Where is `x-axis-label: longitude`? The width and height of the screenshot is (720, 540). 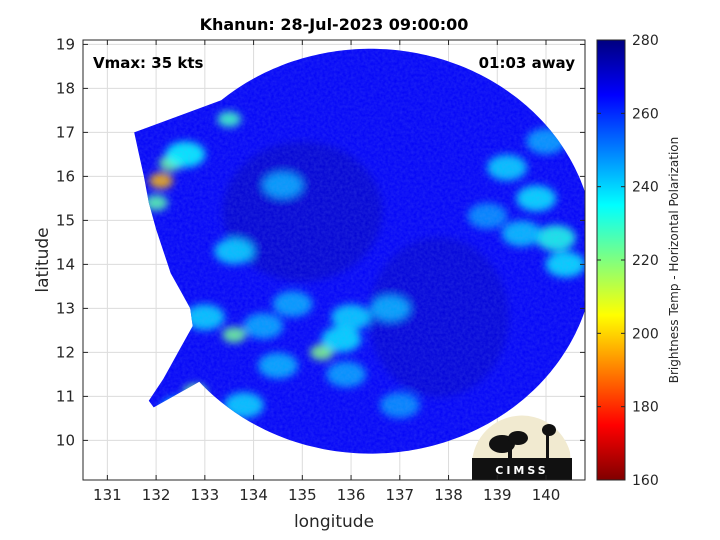
x-axis-label: longitude is located at coordinates (334, 522).